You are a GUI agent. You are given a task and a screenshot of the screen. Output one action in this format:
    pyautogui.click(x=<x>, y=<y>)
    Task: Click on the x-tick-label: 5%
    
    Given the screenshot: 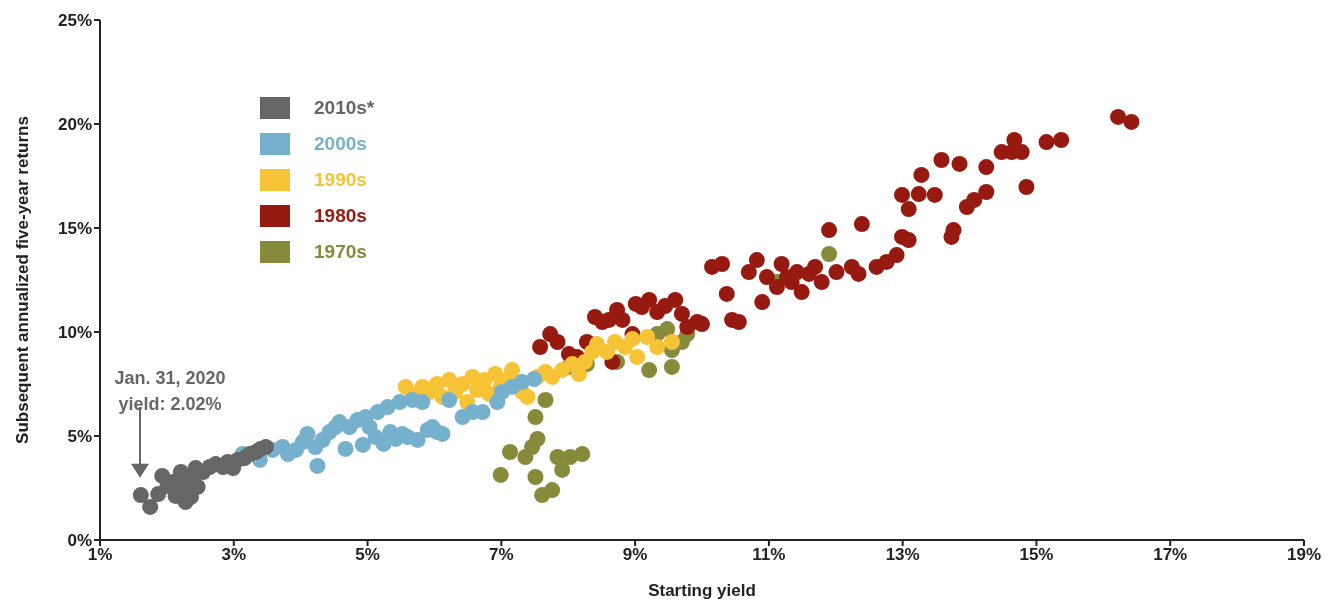 What is the action you would take?
    pyautogui.click(x=367, y=555)
    